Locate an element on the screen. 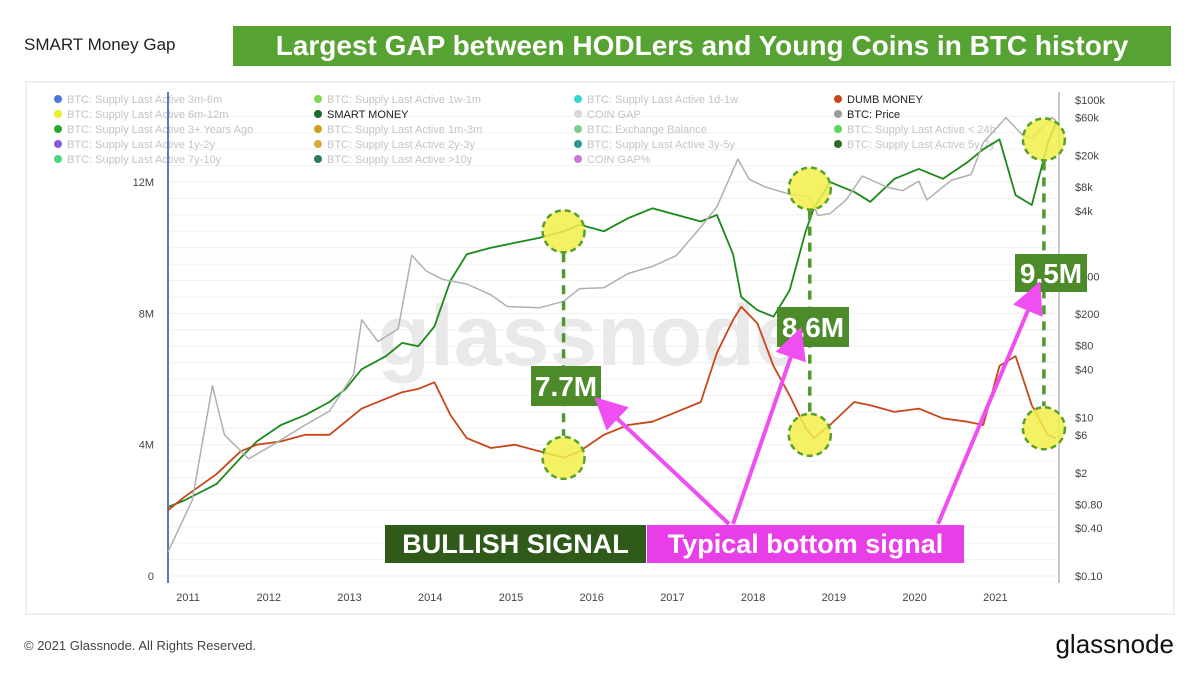 The image size is (1200, 675). footer-copyright: © 2021 Glassnode. All Rights Reserved. is located at coordinates (140, 645).